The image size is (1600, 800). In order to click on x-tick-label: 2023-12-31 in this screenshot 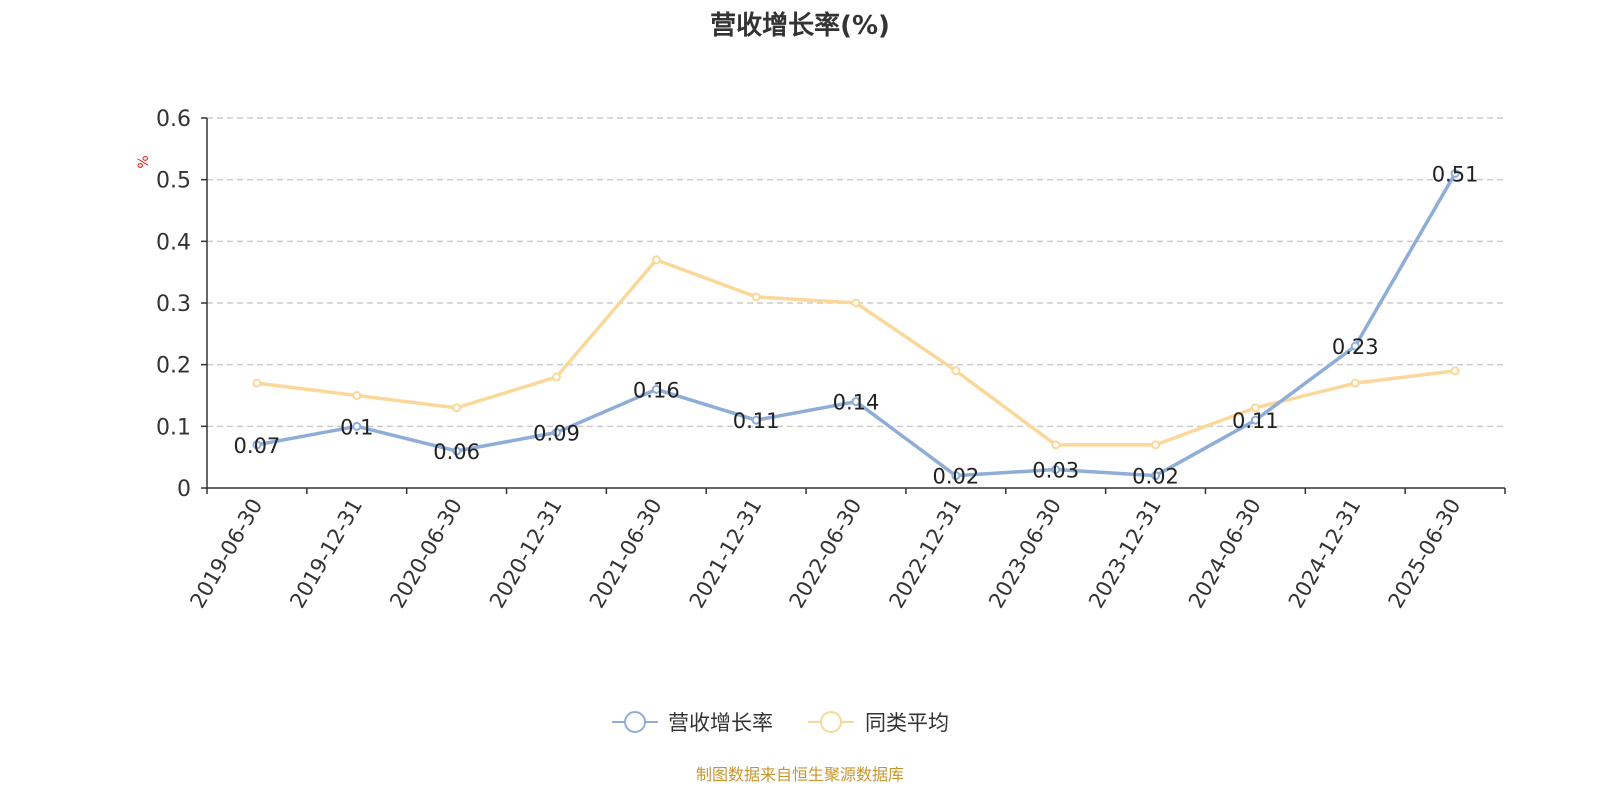, I will do `click(1125, 554)`.